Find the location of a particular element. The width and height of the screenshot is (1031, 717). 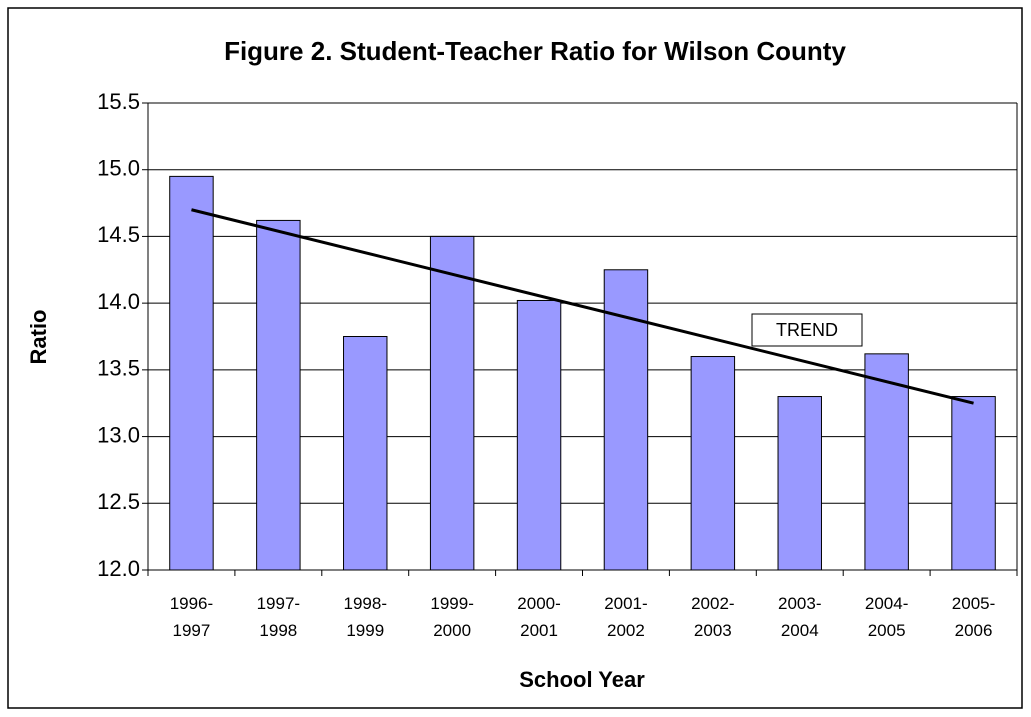

x-tick-label: 2005- 2006 is located at coordinates (973, 617).